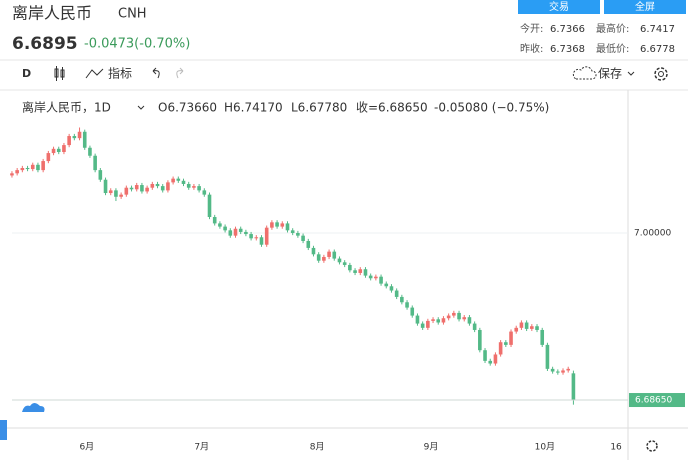 The height and width of the screenshot is (460, 688). I want to click on side-tab, so click(3, 430).